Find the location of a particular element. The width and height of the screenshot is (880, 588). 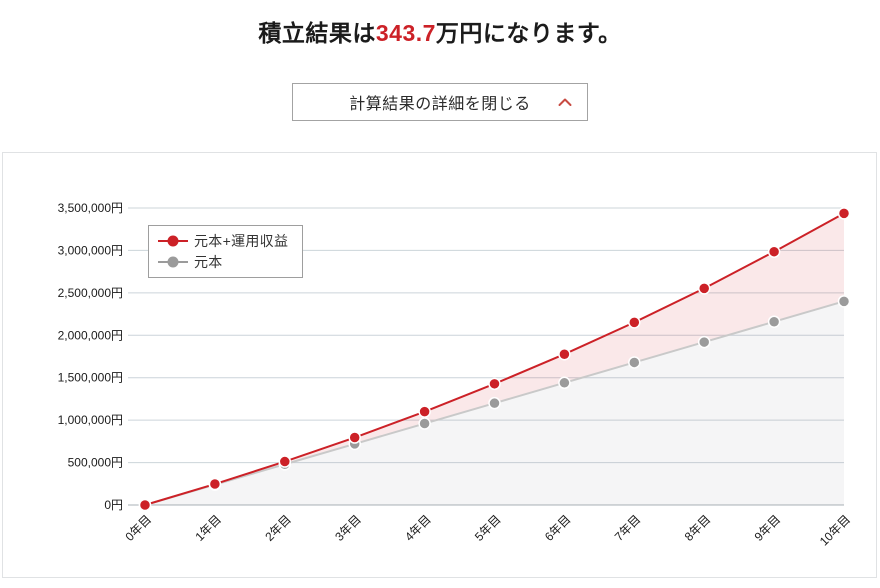

x-axis-tick-label: 8年目 is located at coordinates (698, 528).